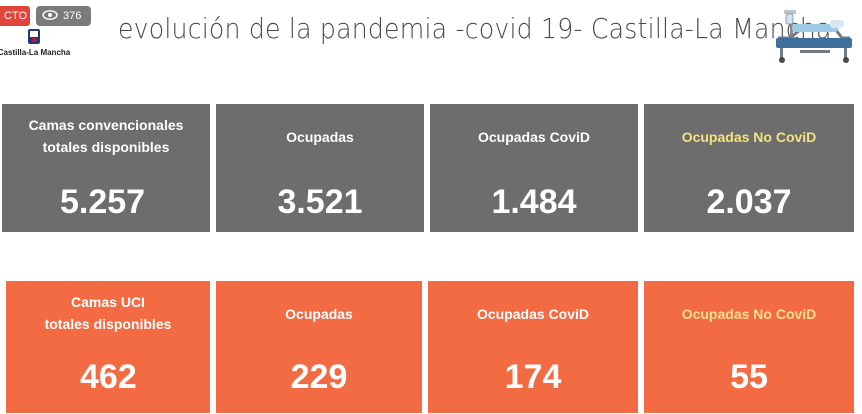  I want to click on hospital-bed-icon, so click(814, 36).